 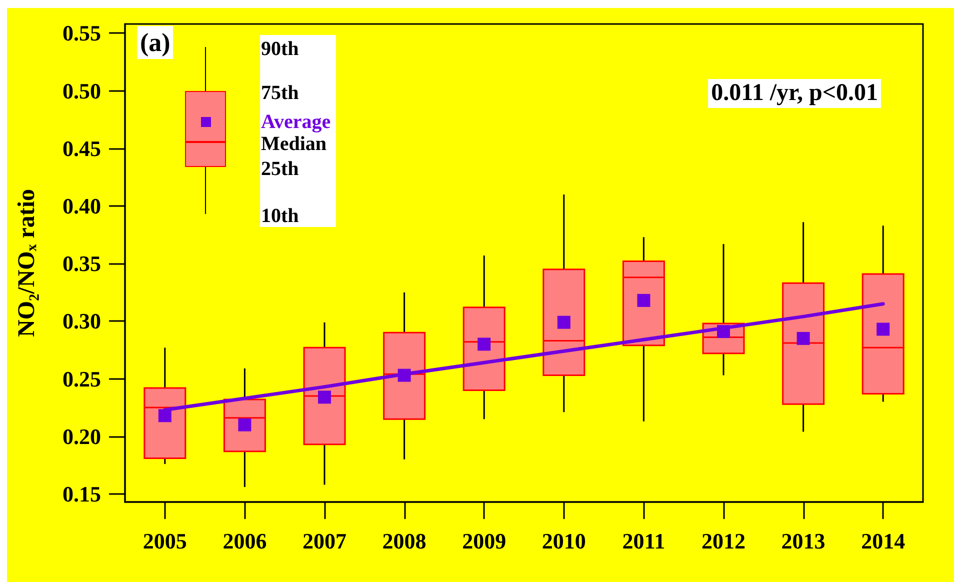 I want to click on annotation: 75th, so click(x=280, y=93).